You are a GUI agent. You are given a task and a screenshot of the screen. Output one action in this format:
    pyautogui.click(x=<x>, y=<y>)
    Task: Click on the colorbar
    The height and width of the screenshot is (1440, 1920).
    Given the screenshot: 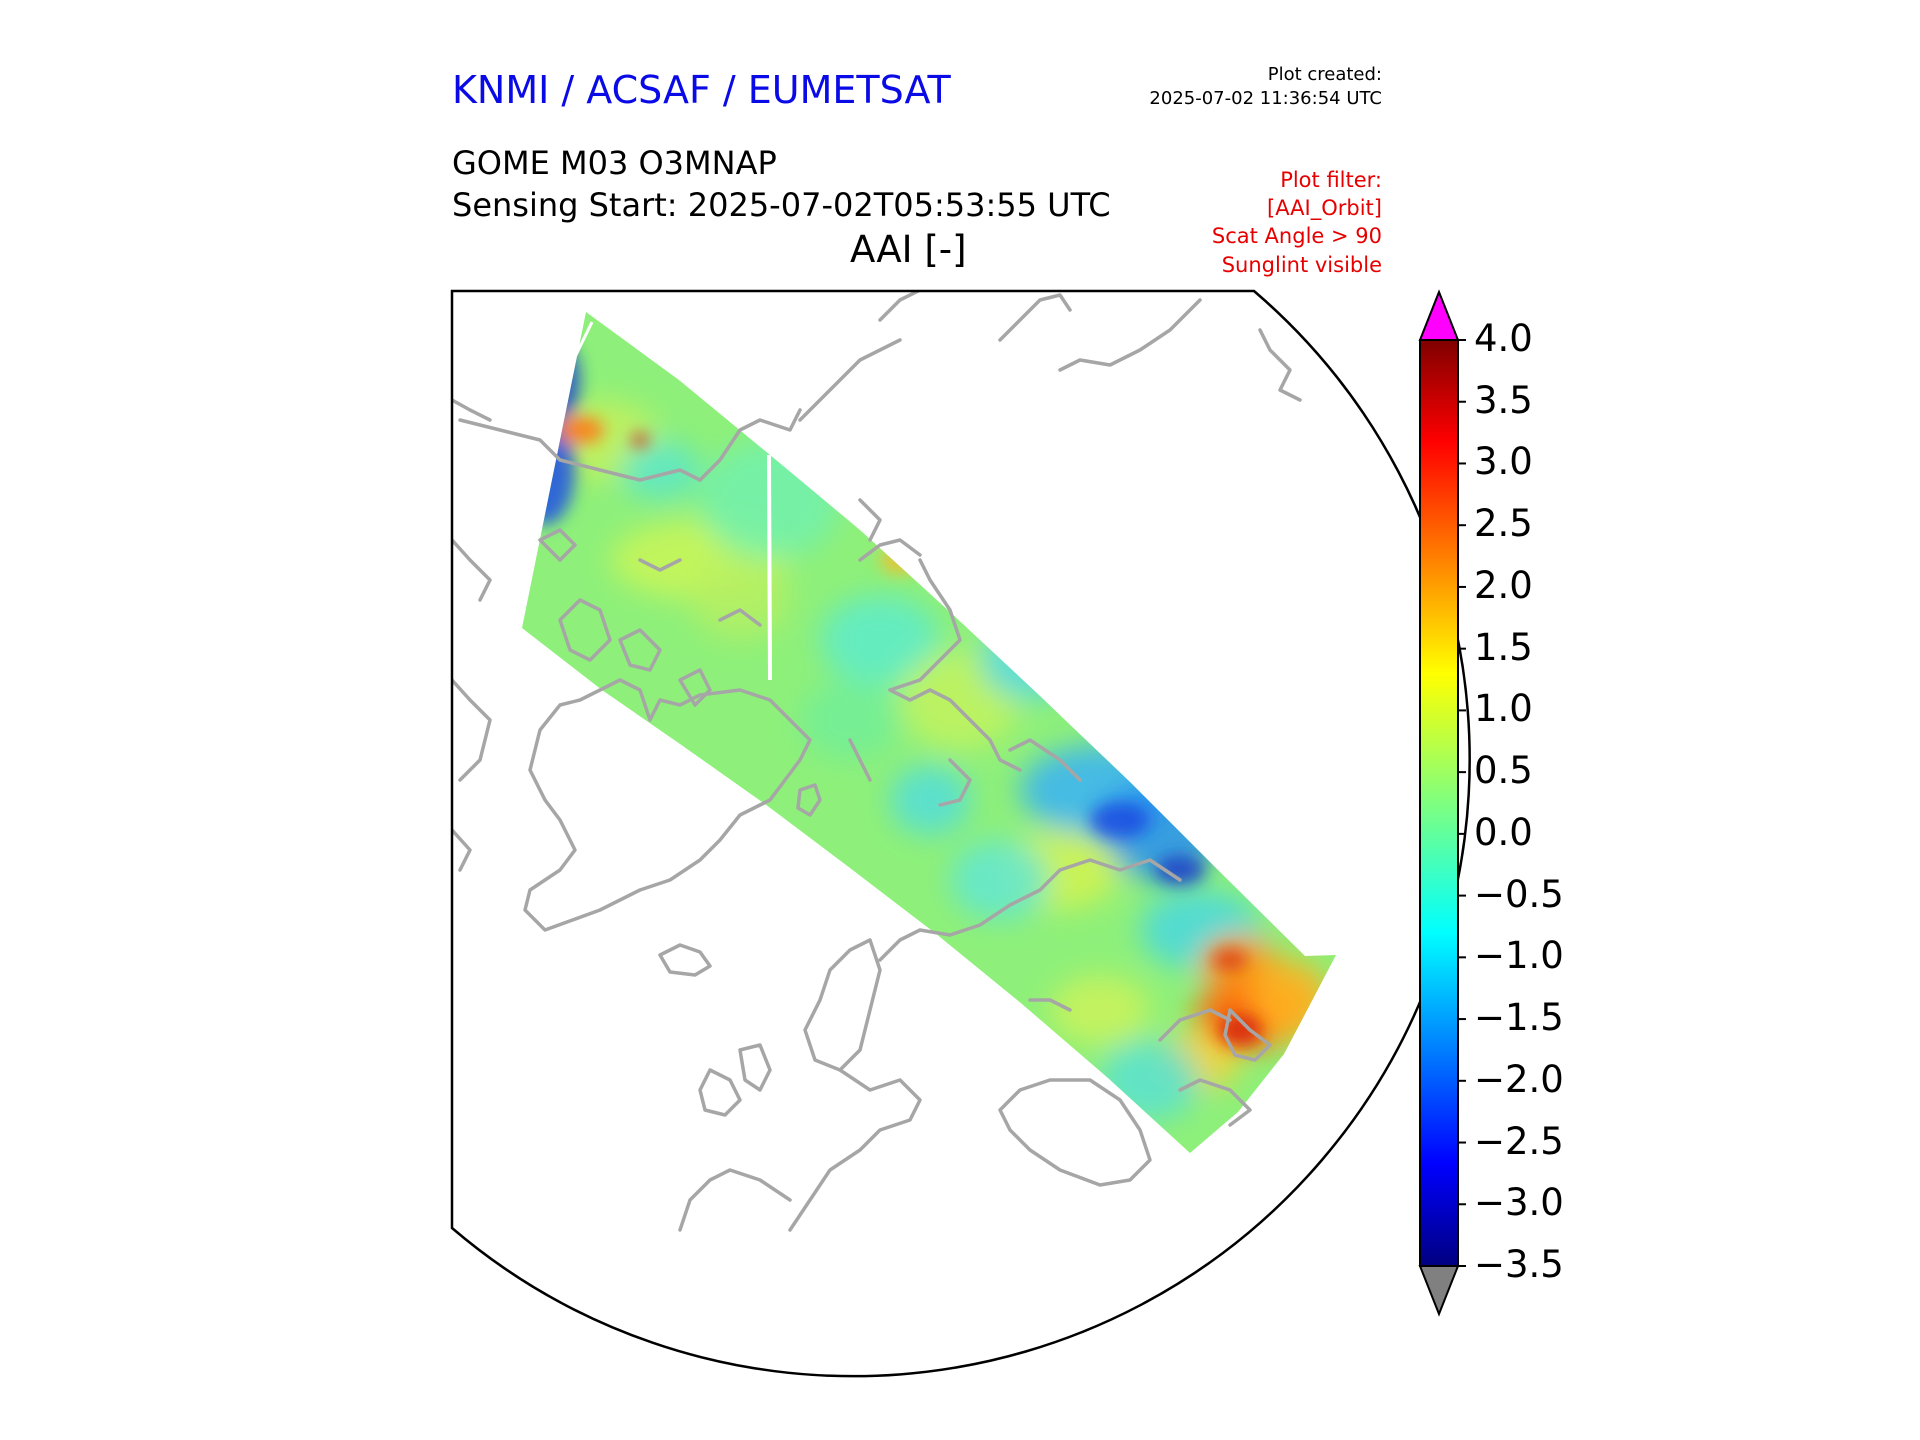 What is the action you would take?
    pyautogui.click(x=1442, y=803)
    